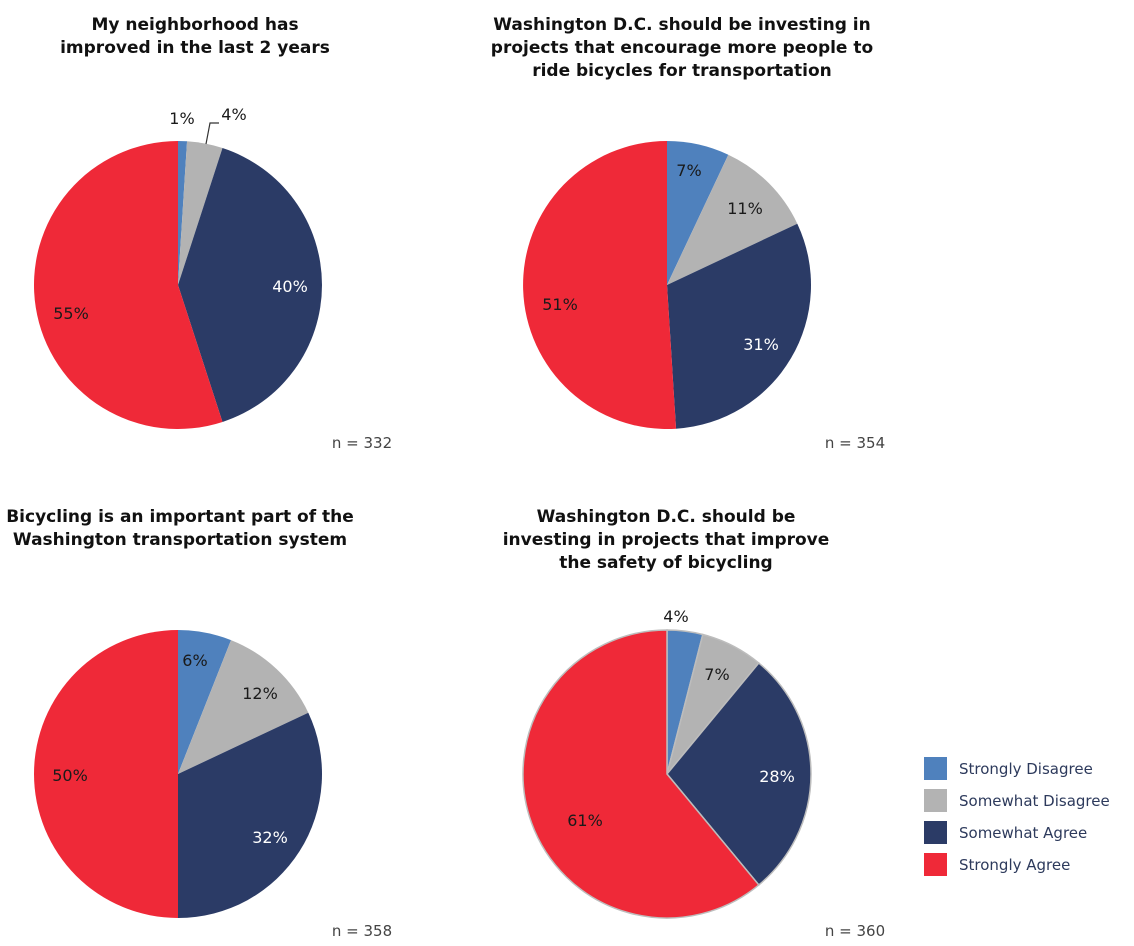 Image resolution: width=1134 pixels, height=946 pixels. Describe the element at coordinates (194, 660) in the screenshot. I see `data-label: 6%` at that location.